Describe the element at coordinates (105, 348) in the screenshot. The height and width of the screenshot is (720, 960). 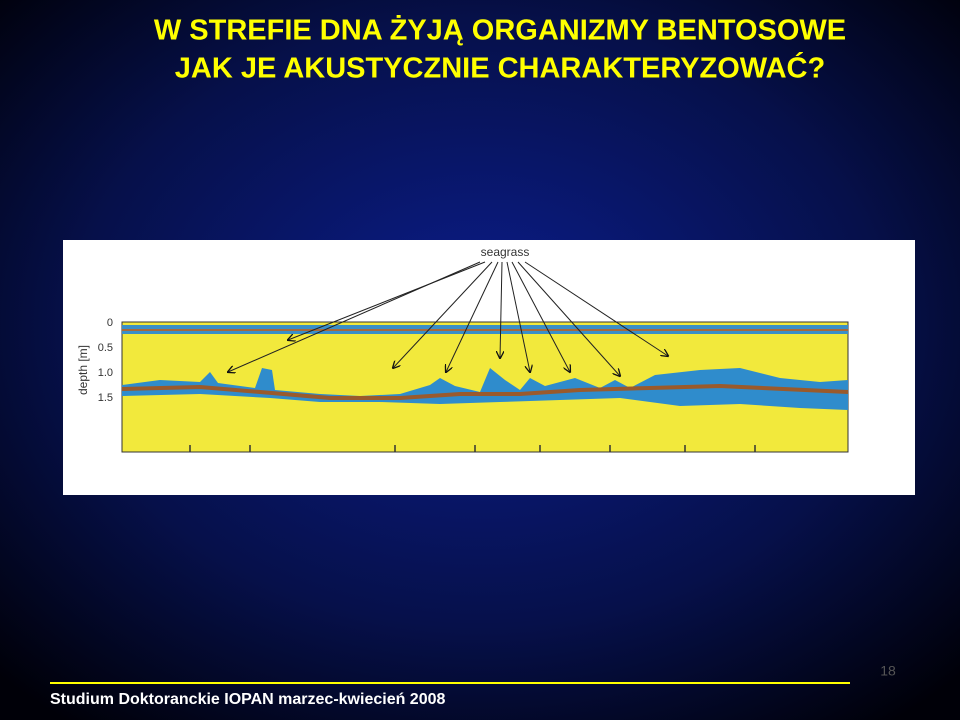
I see `y-tick-label: 0.5` at that location.